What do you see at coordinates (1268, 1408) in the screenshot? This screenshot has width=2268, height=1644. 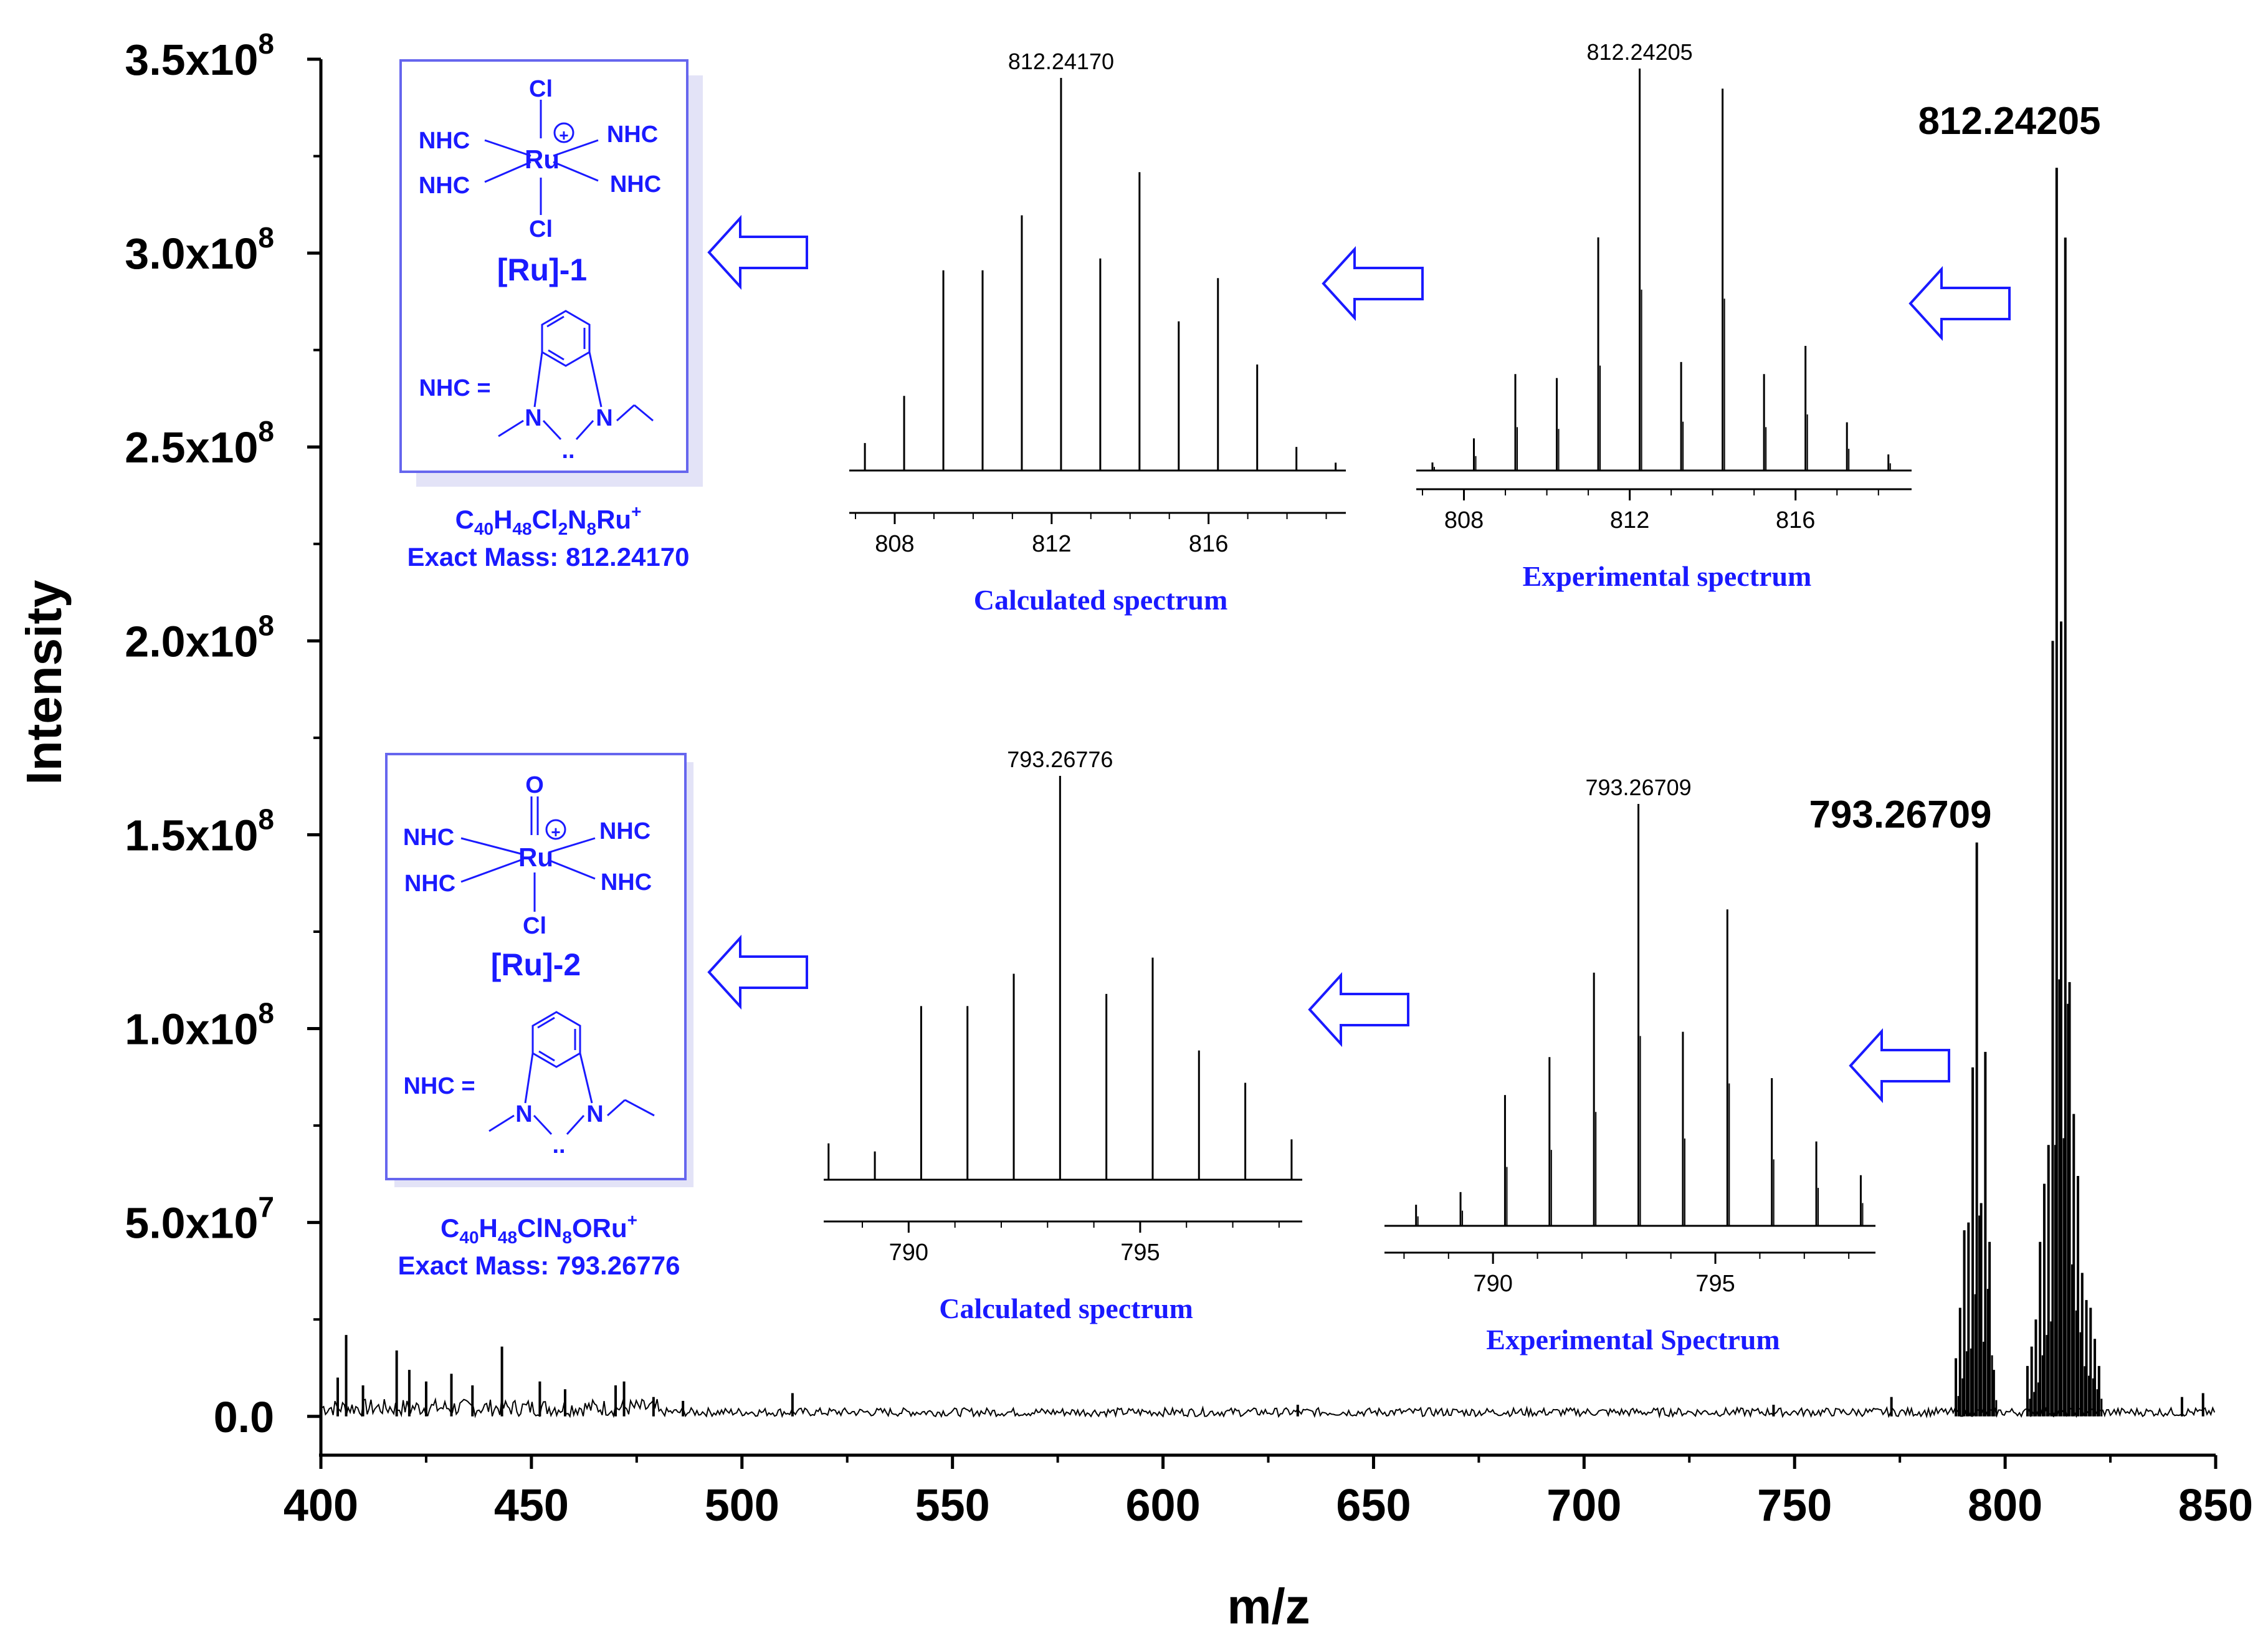 I see `baseline-trace` at bounding box center [1268, 1408].